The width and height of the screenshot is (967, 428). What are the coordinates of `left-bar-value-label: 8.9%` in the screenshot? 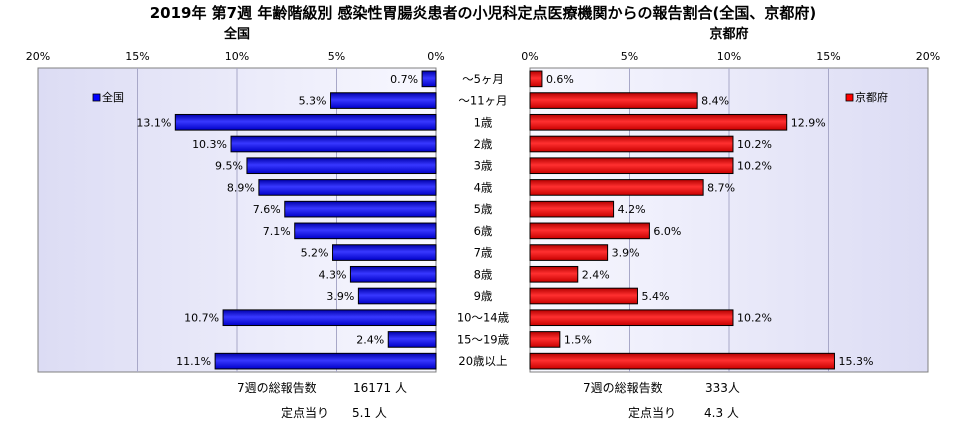 It's located at (241, 187).